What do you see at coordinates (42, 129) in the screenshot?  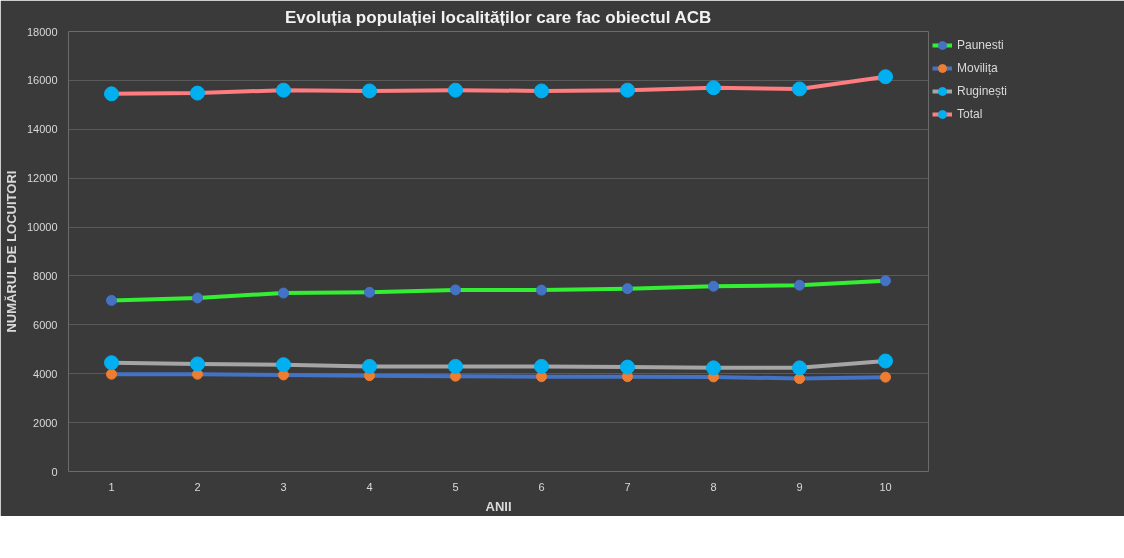 I see `y-tick-label: 14000` at bounding box center [42, 129].